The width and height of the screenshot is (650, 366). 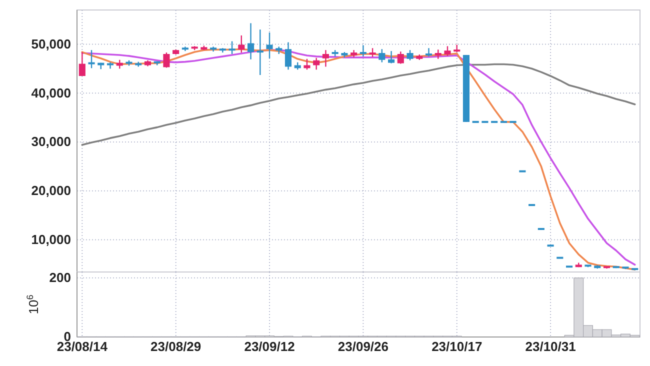 What do you see at coordinates (60, 278) in the screenshot?
I see `y-tick-label: 200` at bounding box center [60, 278].